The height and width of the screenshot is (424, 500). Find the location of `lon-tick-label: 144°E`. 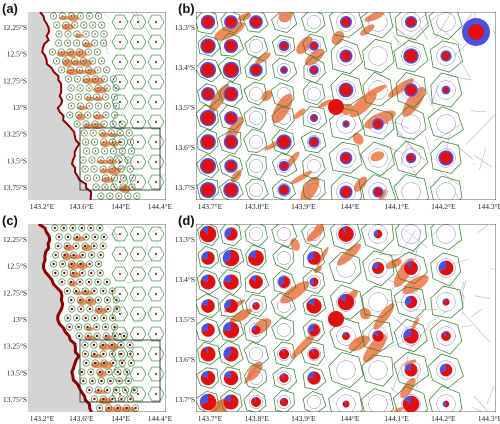

lon-tick-label: 144°E is located at coordinates (120, 418).